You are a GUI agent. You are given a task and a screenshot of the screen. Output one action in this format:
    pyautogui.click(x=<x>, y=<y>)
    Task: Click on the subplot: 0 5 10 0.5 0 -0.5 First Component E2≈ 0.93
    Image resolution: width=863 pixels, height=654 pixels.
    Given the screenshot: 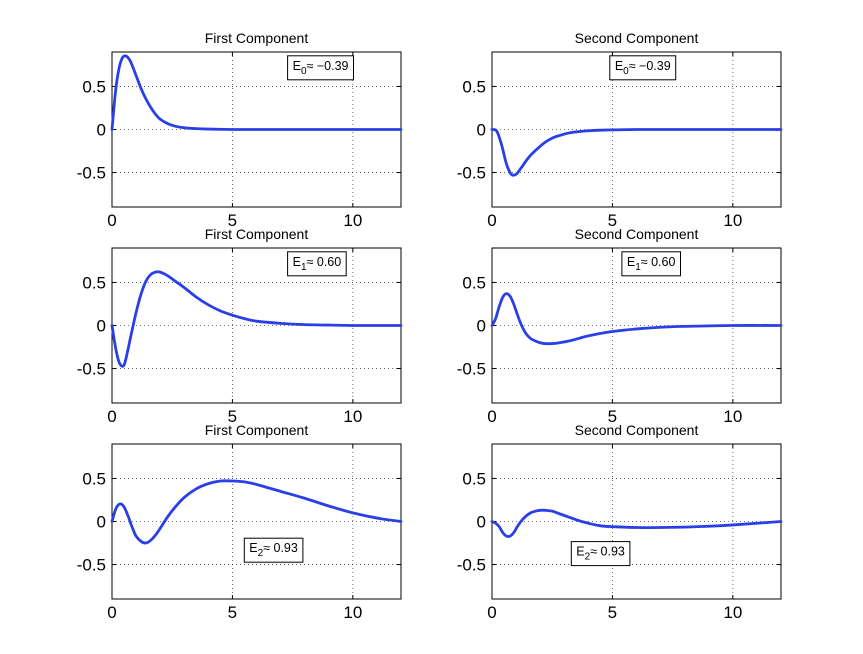 What is the action you would take?
    pyautogui.click(x=240, y=522)
    